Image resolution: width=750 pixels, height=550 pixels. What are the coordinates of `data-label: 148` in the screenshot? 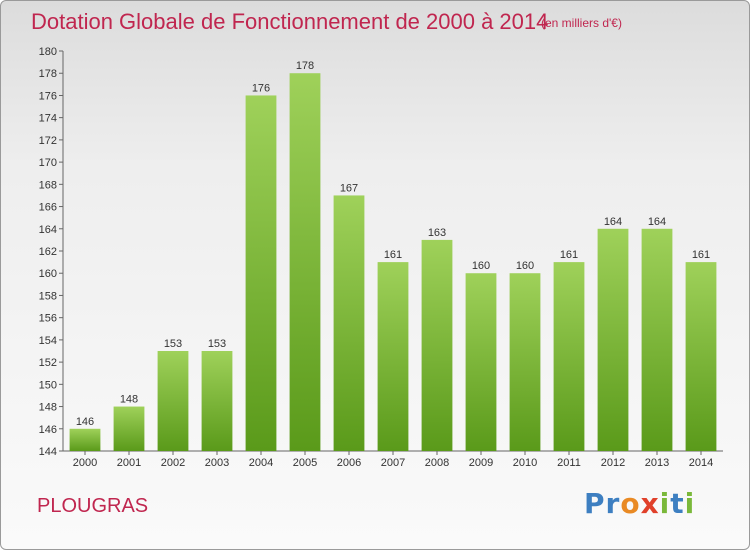 It's located at (129, 400).